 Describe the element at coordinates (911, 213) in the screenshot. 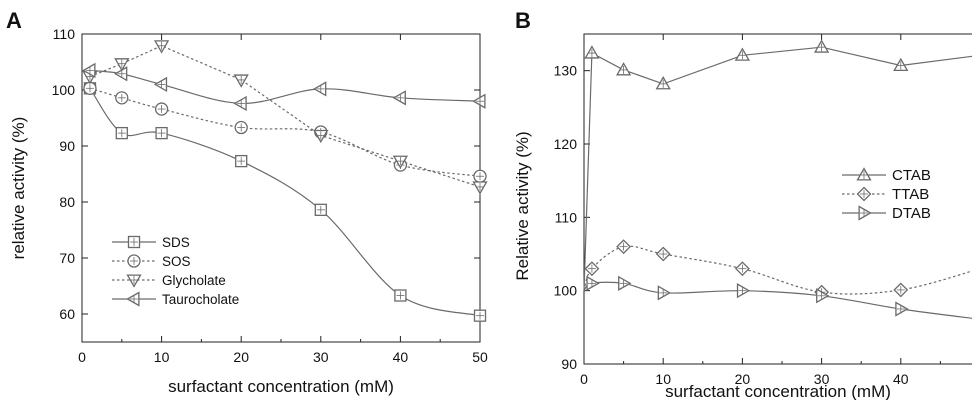

I see `panel-b-legend-label-2: DTAB` at that location.